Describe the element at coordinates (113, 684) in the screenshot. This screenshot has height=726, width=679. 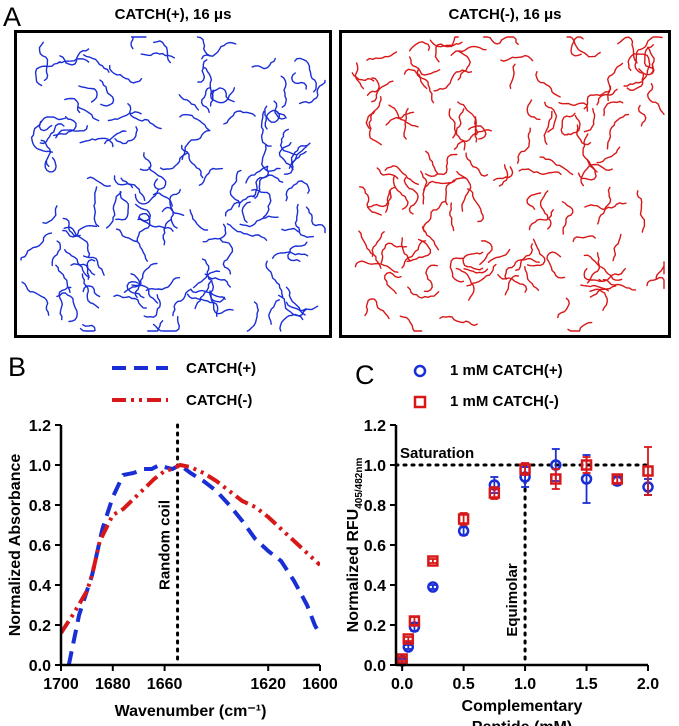
I see `x-tick-label: 1680` at that location.